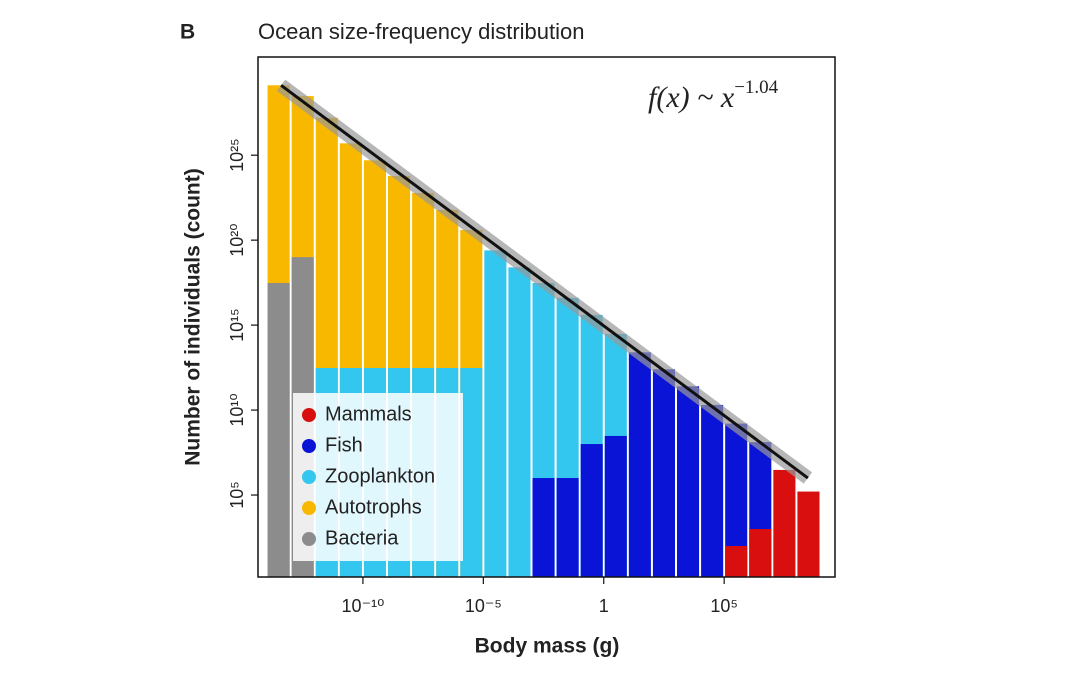 The height and width of the screenshot is (675, 1080). Describe the element at coordinates (547, 646) in the screenshot. I see `x-axis-label: Body mass (g)` at that location.